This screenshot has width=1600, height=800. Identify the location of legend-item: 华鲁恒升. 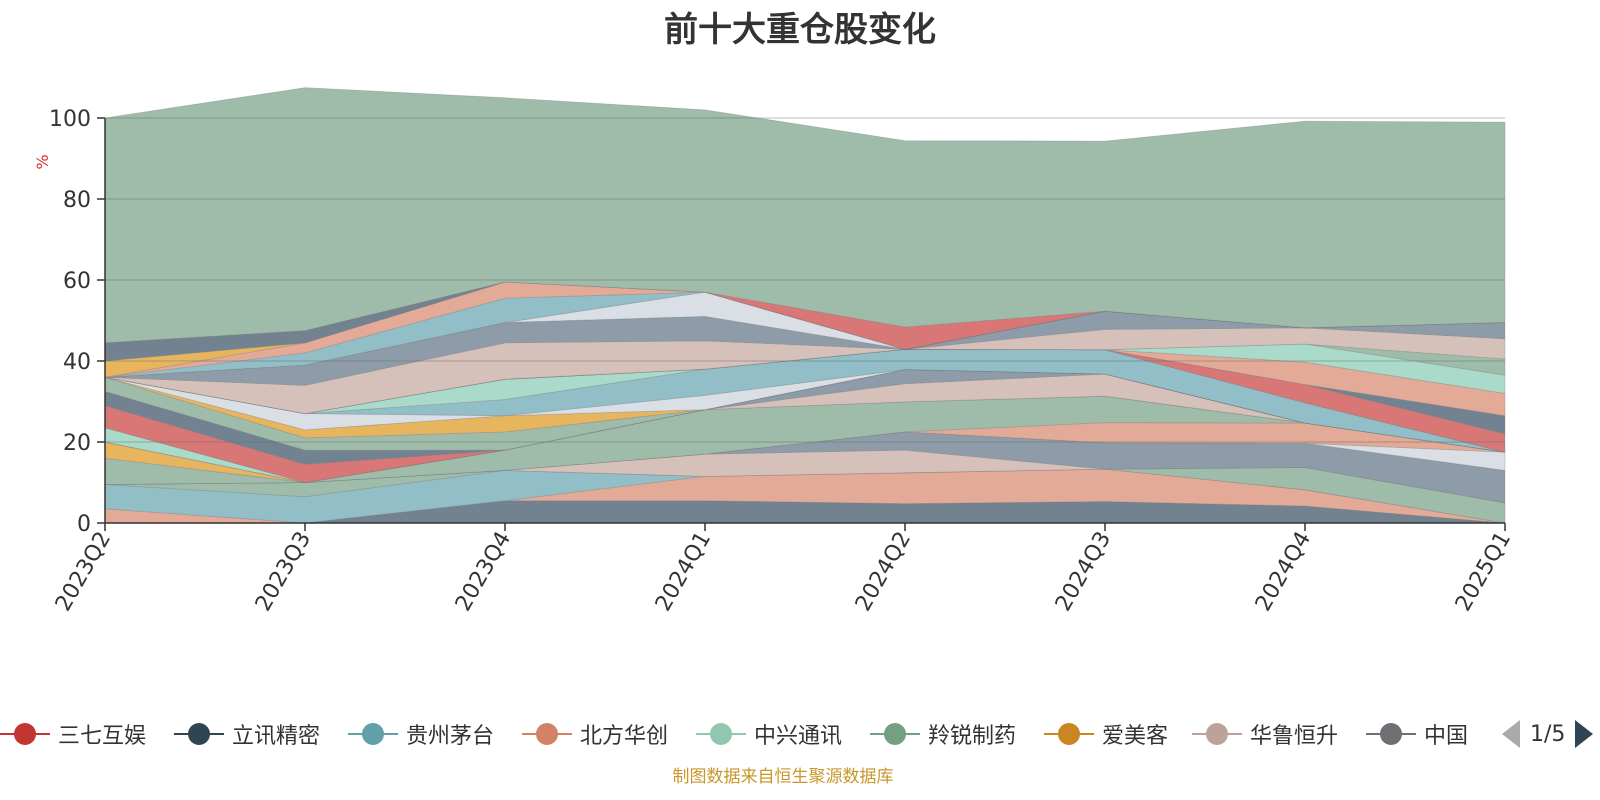
(1265, 734).